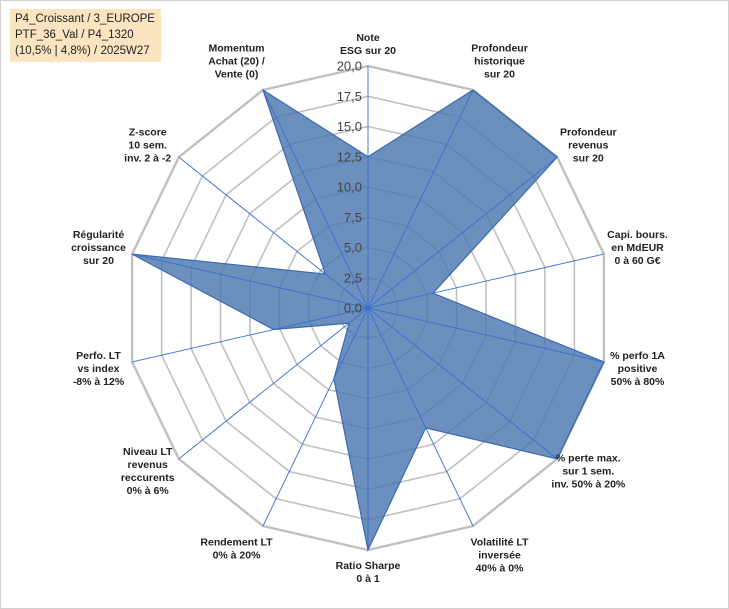 The height and width of the screenshot is (609, 729). I want to click on tick-label: 17,5, so click(349, 96).